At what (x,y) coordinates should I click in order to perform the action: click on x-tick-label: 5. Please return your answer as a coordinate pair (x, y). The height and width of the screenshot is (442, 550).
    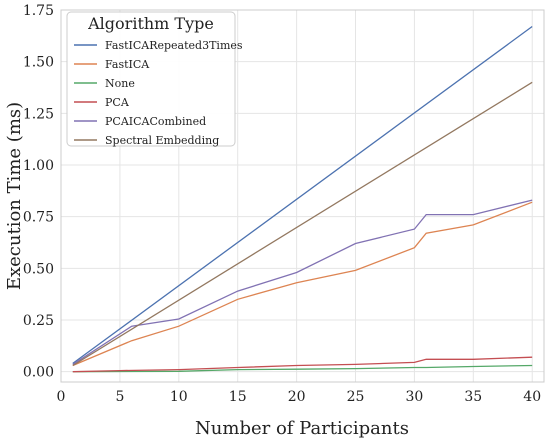
    Looking at the image, I should click on (119, 397).